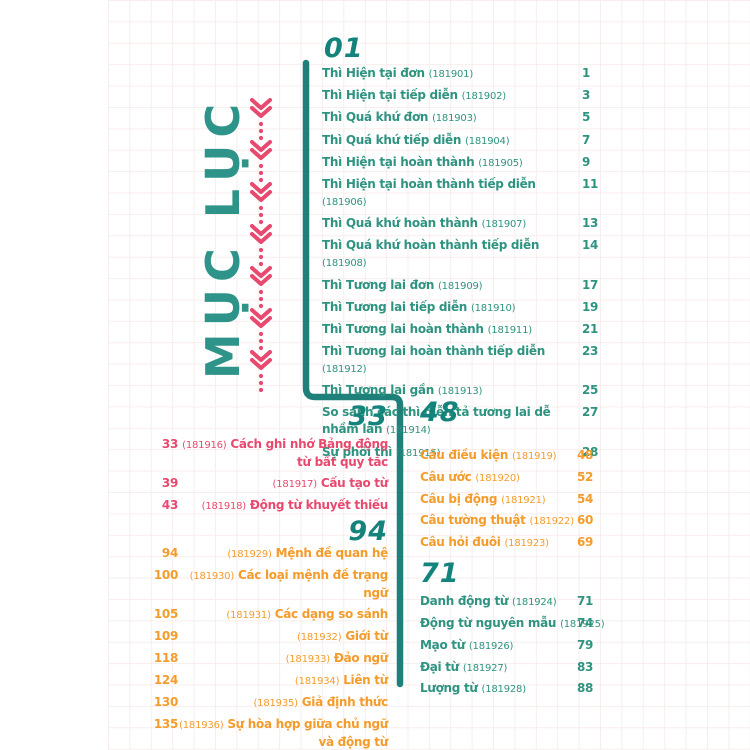 The width and height of the screenshot is (750, 750). I want to click on toc-entry-code: (181918), so click(224, 506).